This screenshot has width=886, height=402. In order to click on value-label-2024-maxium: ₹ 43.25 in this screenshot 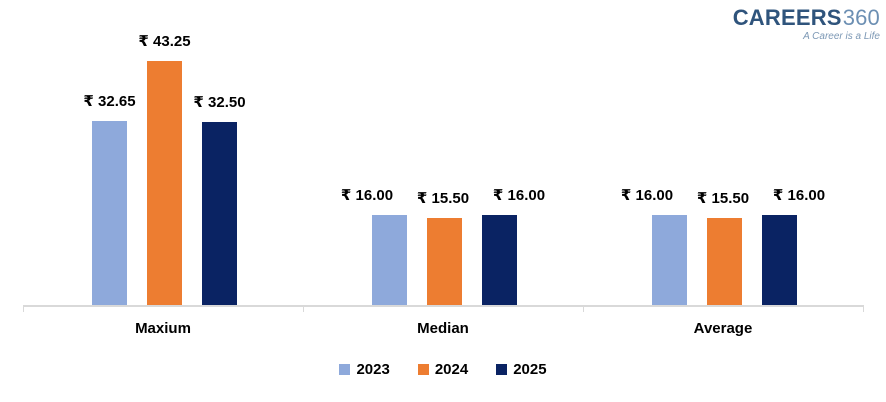, I will do `click(164, 41)`.